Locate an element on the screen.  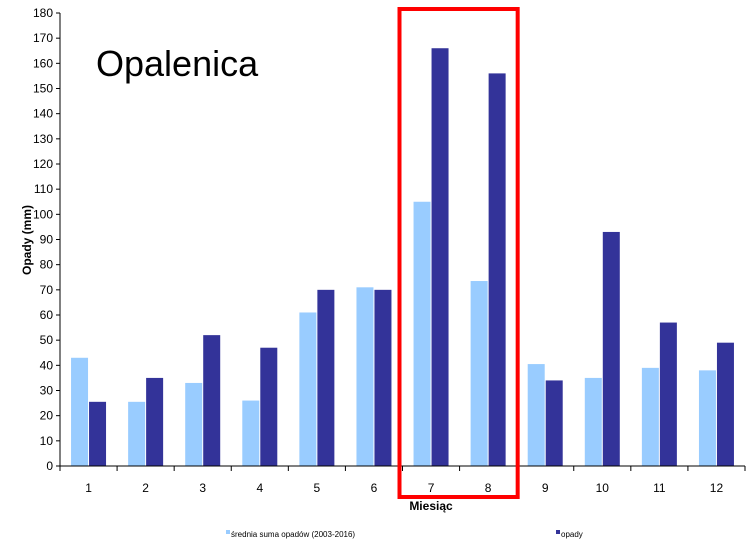
y-axis-title: Opady (mm) is located at coordinates (27, 240).